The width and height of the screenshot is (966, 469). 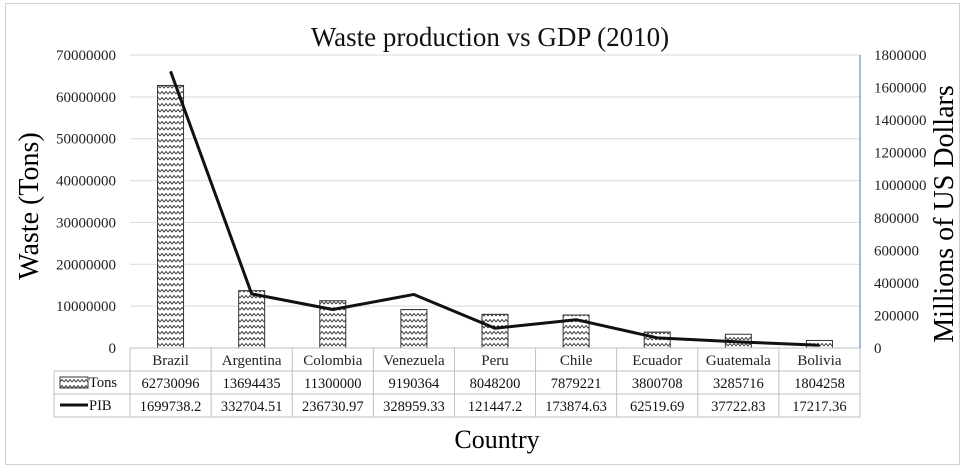 What do you see at coordinates (333, 361) in the screenshot?
I see `category-label: Colombia` at bounding box center [333, 361].